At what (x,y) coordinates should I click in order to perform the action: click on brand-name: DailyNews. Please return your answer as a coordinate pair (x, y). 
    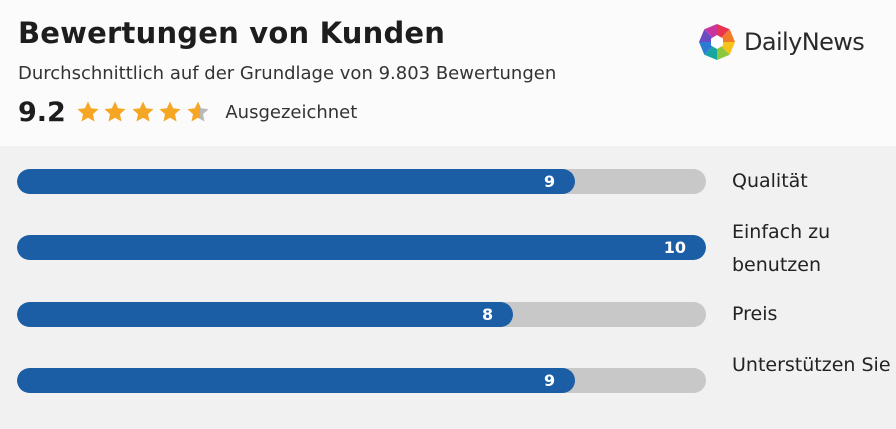
    Looking at the image, I should click on (804, 42).